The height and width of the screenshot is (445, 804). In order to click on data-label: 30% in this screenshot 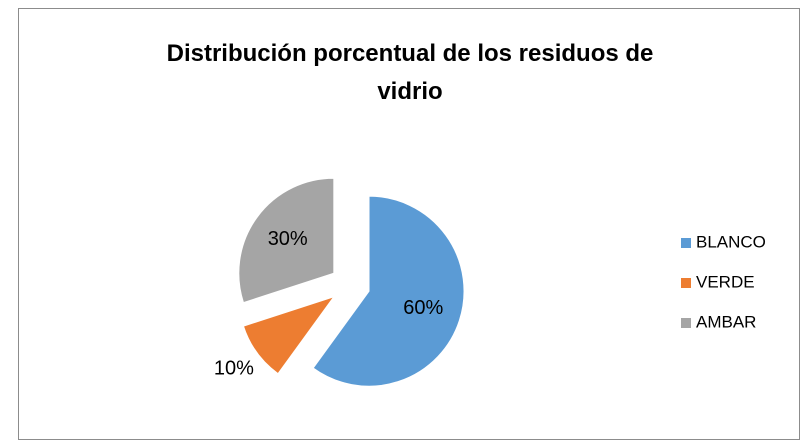, I will do `click(288, 239)`.